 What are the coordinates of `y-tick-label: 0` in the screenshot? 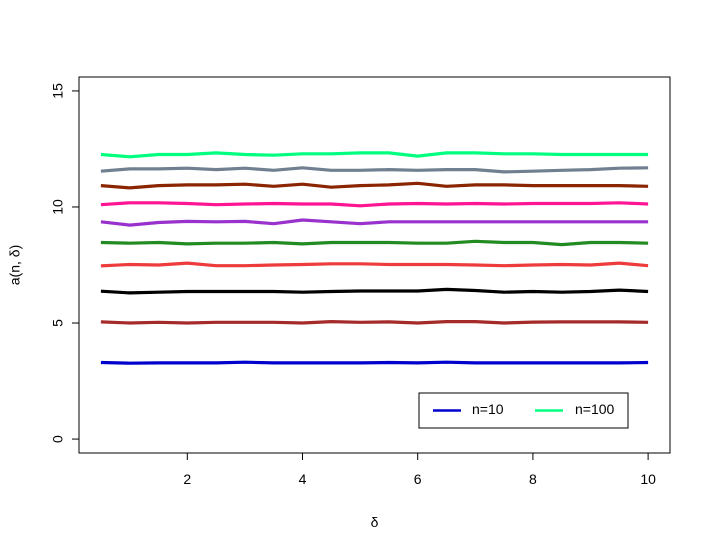 It's located at (58, 439).